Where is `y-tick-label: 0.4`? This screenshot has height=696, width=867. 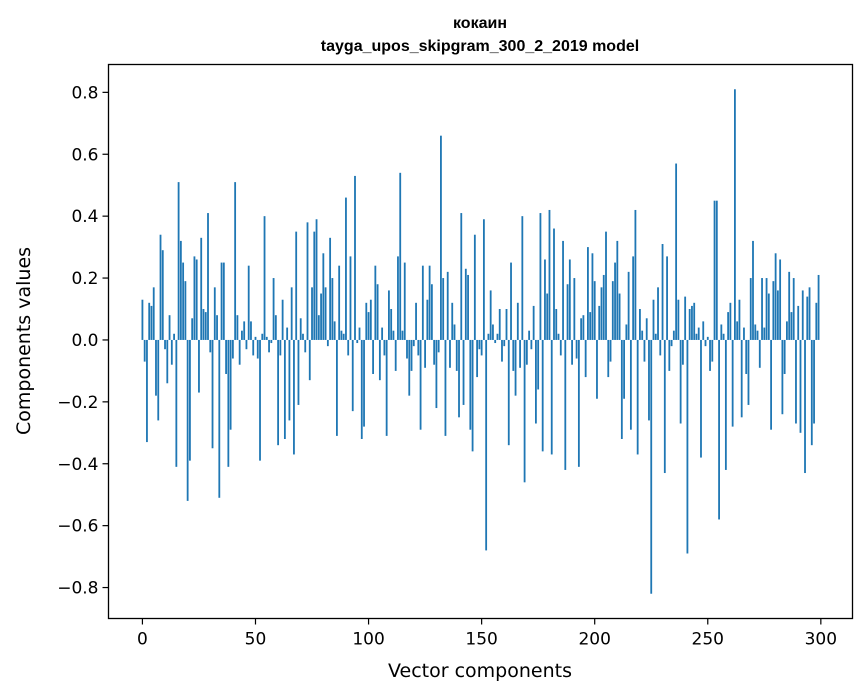
y-tick-label: 0.4 is located at coordinates (84, 217).